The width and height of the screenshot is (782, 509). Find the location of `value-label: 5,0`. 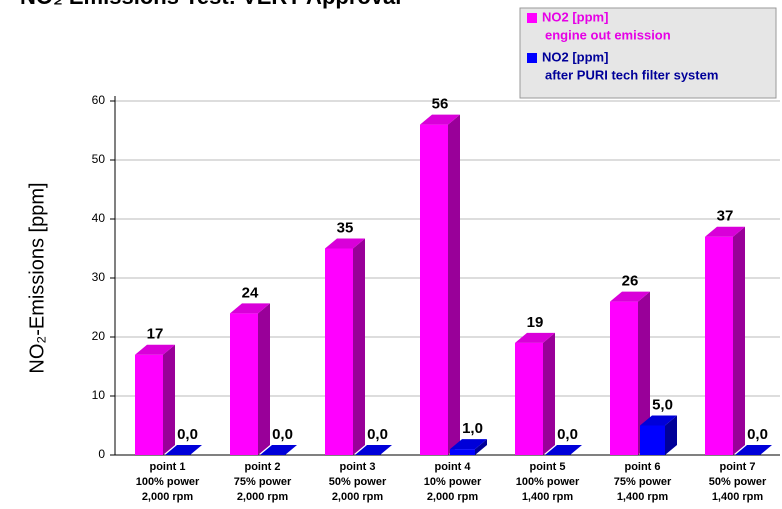

value-label: 5,0 is located at coordinates (662, 404).